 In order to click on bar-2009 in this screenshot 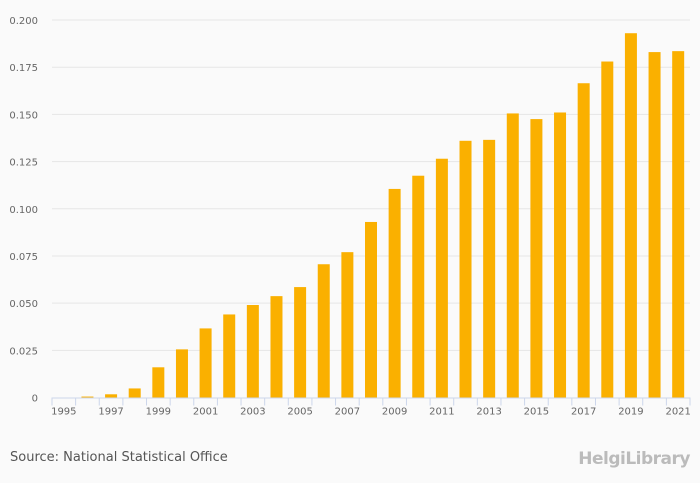, I will do `click(394, 293)`.